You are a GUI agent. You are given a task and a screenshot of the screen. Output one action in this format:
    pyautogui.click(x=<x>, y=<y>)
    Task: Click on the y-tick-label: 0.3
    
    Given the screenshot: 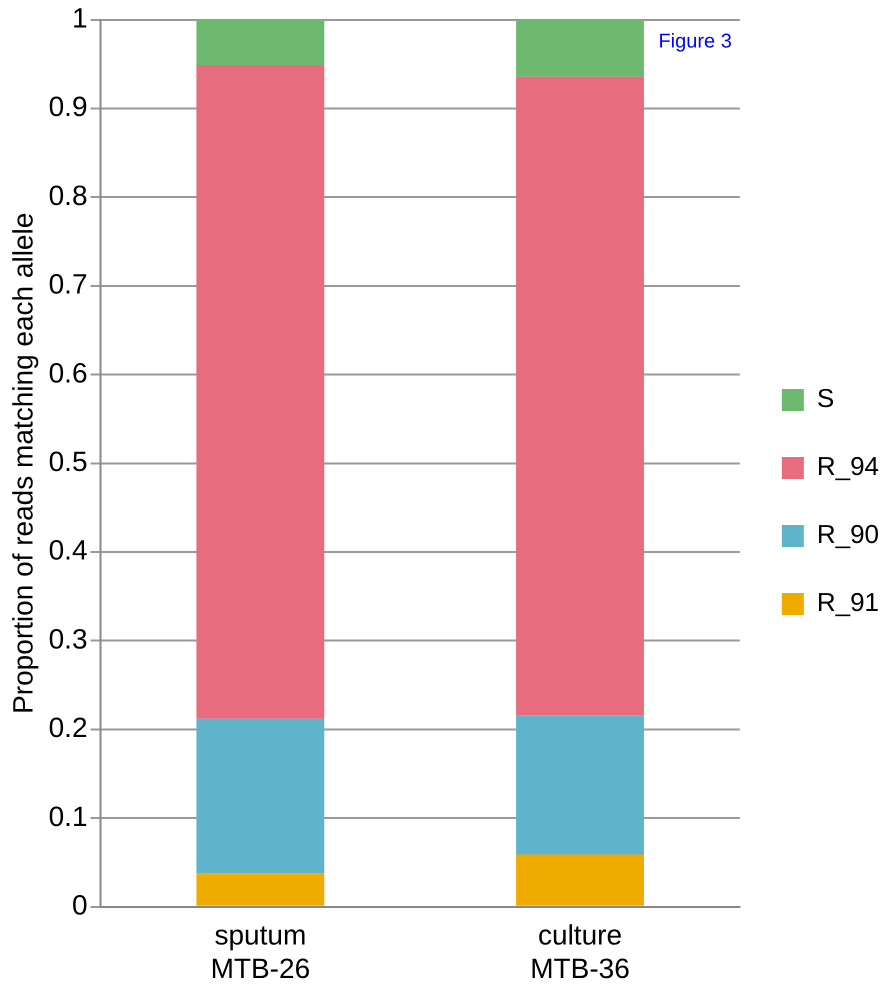 What is the action you would take?
    pyautogui.click(x=68, y=638)
    